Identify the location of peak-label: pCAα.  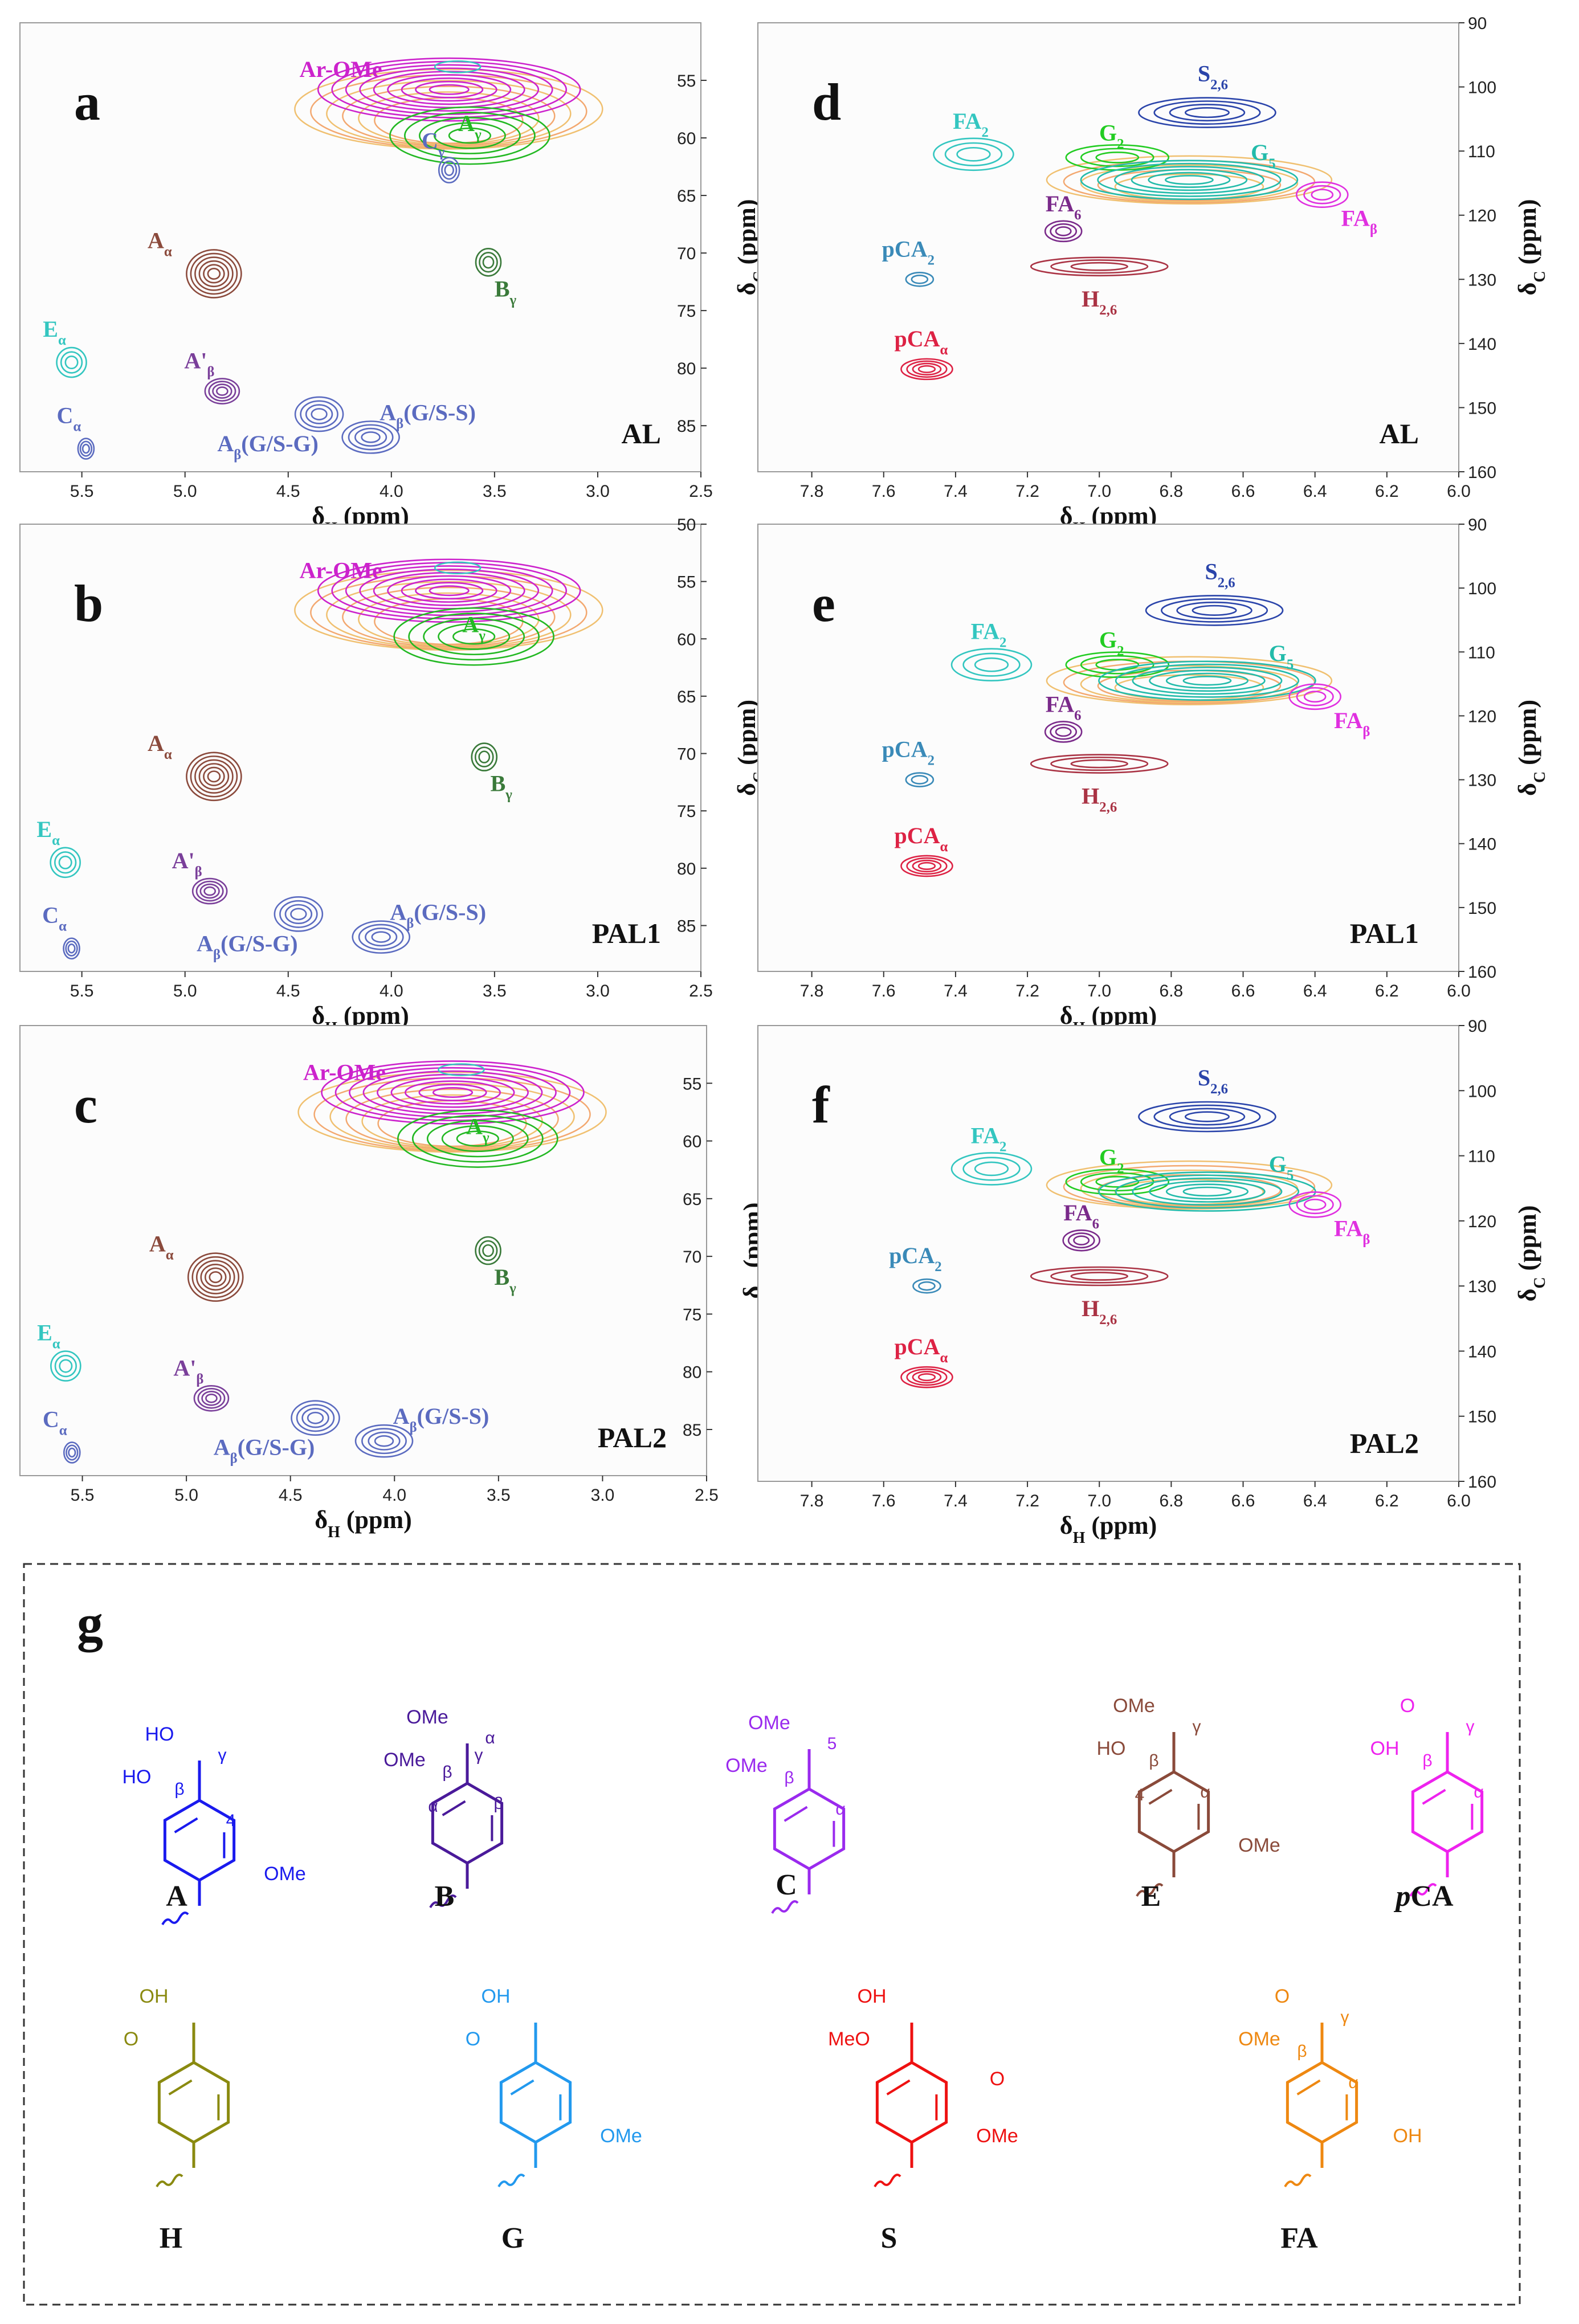
(921, 1350).